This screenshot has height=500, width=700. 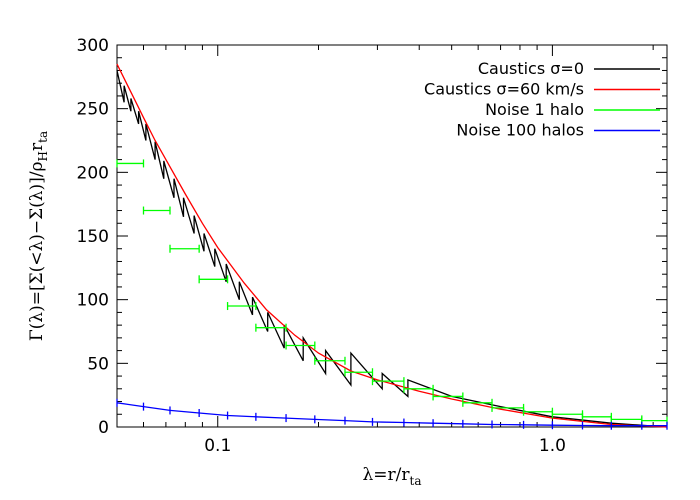 What do you see at coordinates (38, 236) in the screenshot?
I see `y-axis-label: Γ(λ)=[Σ(<λ)−Σ(λ)]/ρHrta` at bounding box center [38, 236].